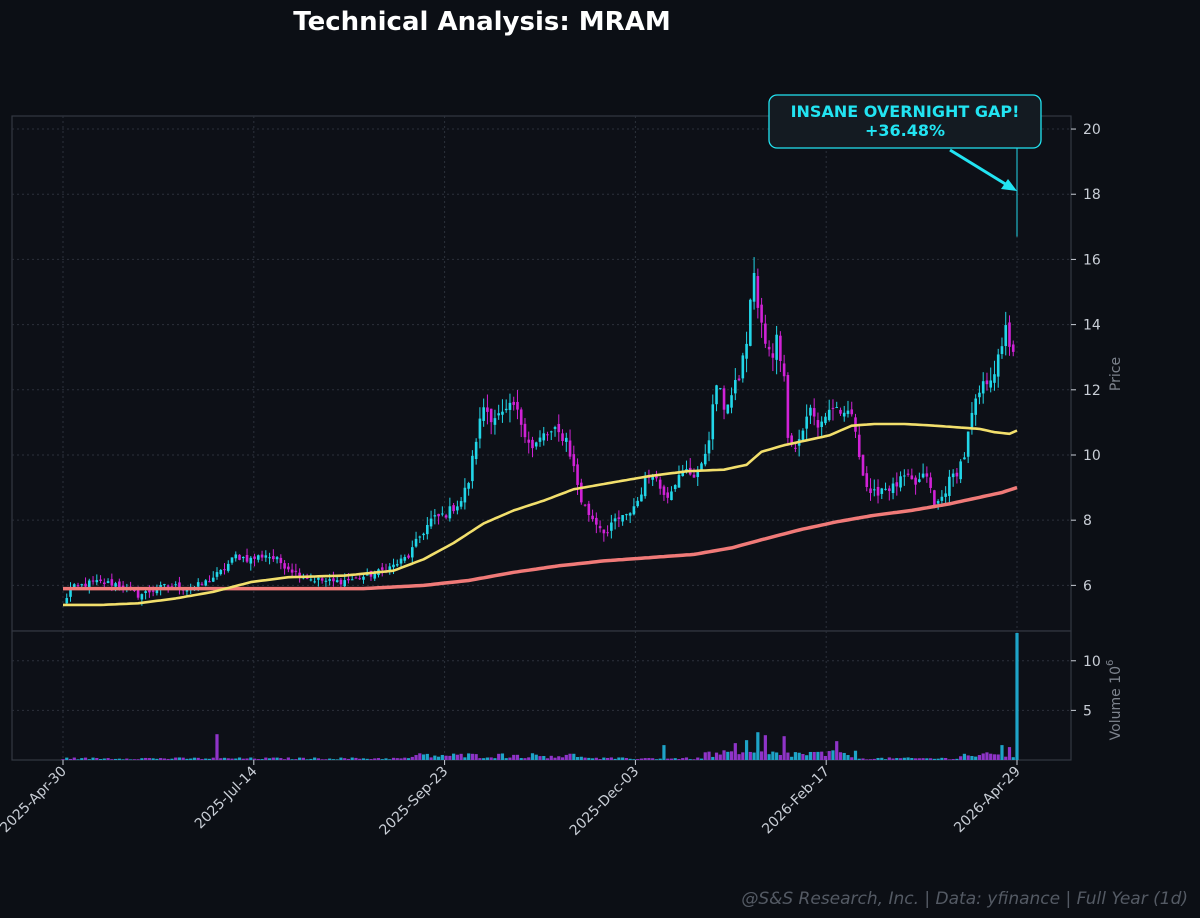 The image size is (1200, 918). What do you see at coordinates (1086, 358) in the screenshot?
I see `price-y-axis: 6 8 10 12 14 16 18 20` at bounding box center [1086, 358].